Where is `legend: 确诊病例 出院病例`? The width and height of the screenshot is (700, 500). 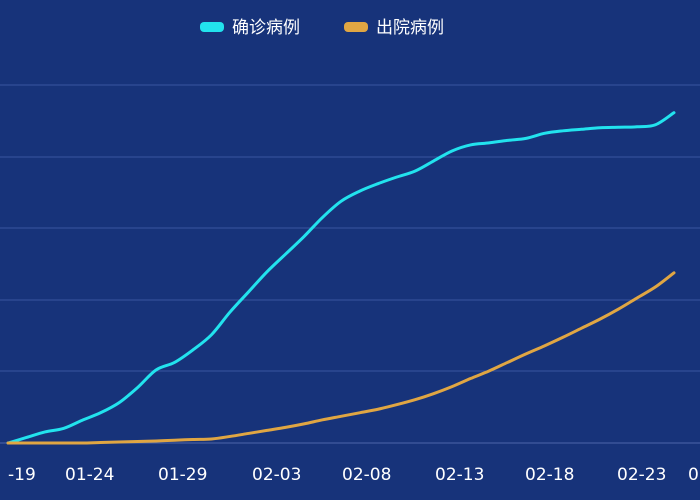
legend: 确诊病例 出院病例 is located at coordinates (322, 28).